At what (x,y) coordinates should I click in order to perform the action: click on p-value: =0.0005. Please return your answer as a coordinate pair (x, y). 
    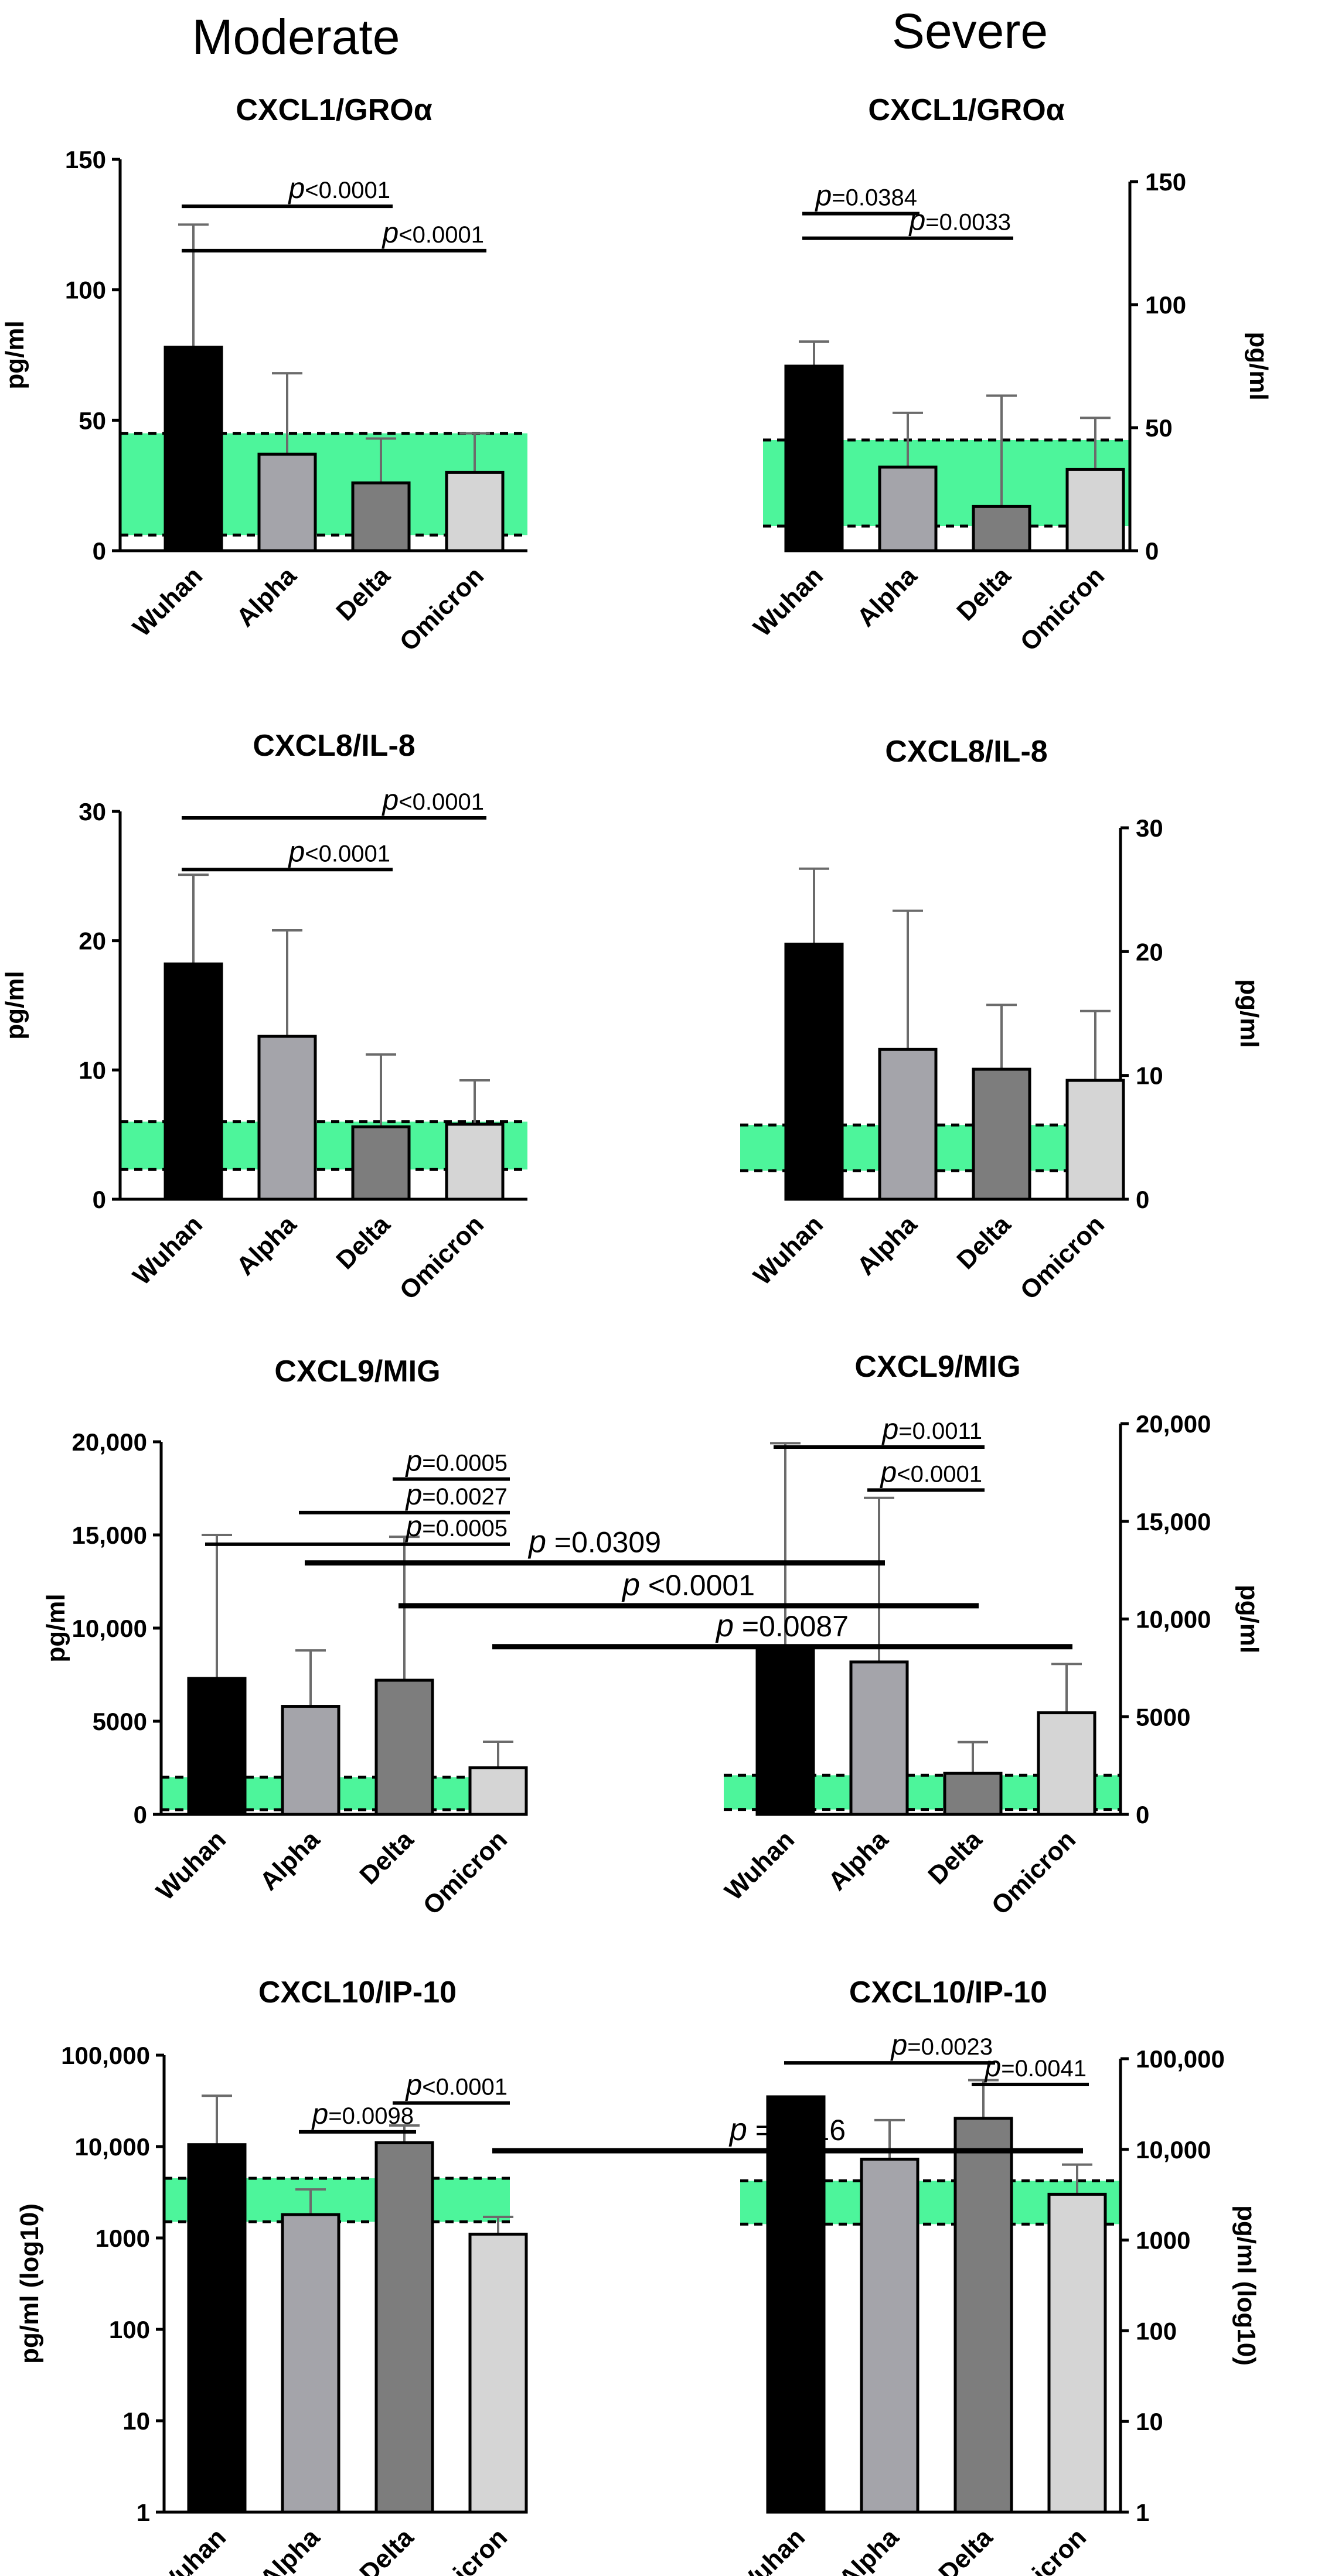
    Looking at the image, I should click on (465, 1463).